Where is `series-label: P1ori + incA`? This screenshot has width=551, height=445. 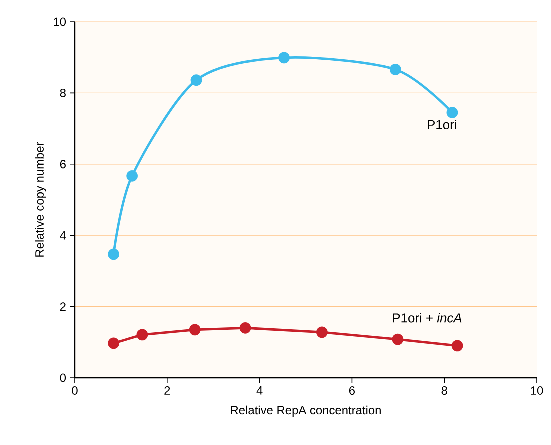 series-label: P1ori + incA is located at coordinates (427, 318).